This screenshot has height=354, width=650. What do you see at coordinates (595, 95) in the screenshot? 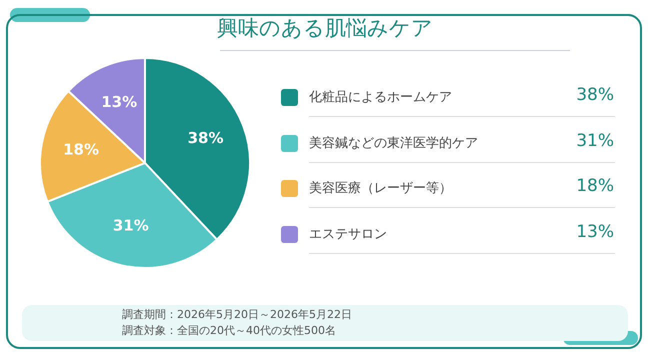
I see `text: 38%` at bounding box center [595, 95].